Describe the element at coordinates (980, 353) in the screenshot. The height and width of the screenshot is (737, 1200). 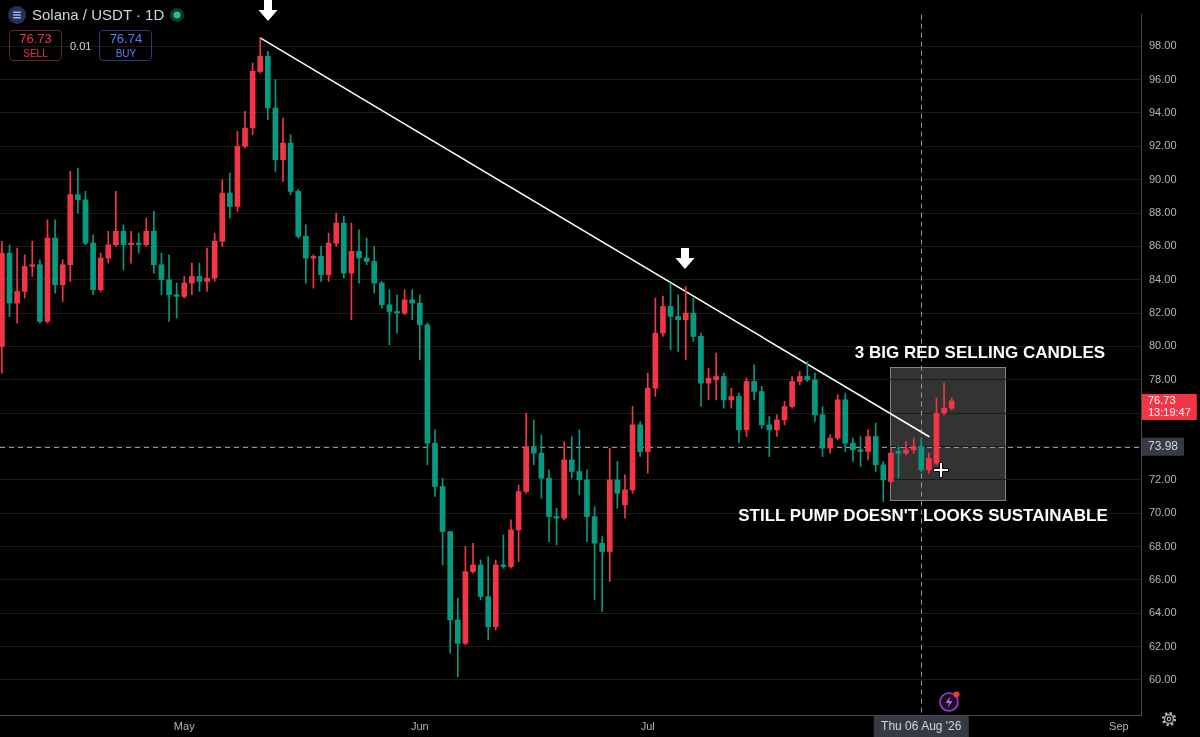
I see `annotation: 3 BIG RED SELLING CANDLES` at that location.